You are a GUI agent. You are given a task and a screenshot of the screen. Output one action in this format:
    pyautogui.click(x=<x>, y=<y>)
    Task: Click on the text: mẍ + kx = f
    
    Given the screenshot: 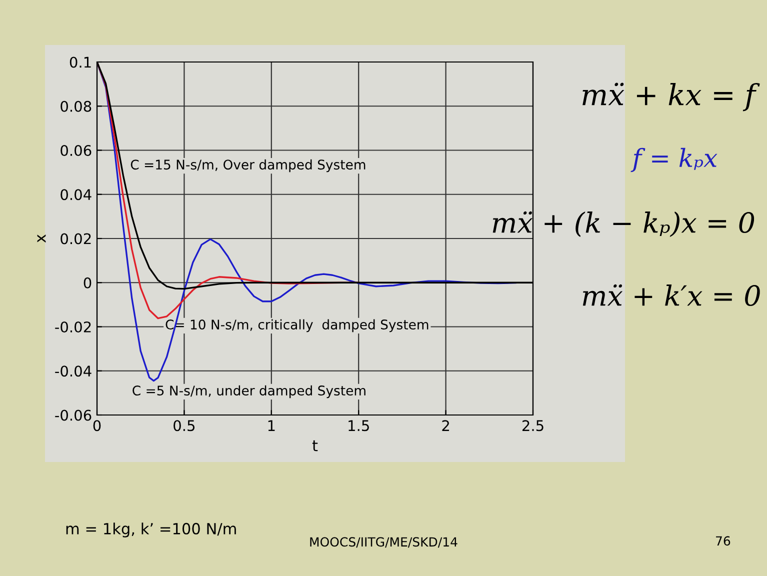 What is the action you would take?
    pyautogui.click(x=671, y=97)
    